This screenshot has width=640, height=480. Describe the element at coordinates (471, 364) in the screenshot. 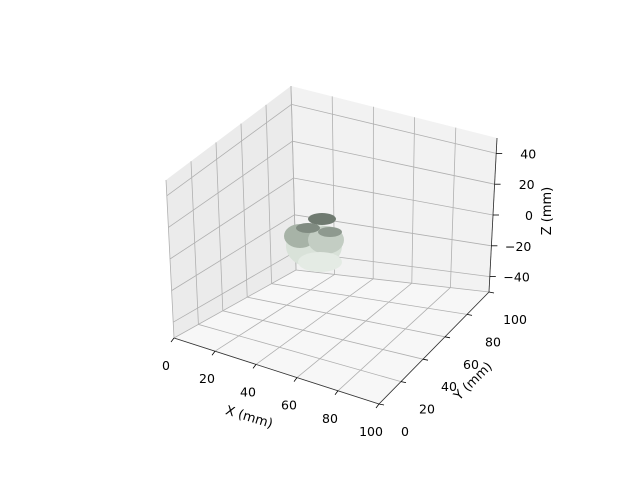

I see `y-tick-label: 60` at that location.